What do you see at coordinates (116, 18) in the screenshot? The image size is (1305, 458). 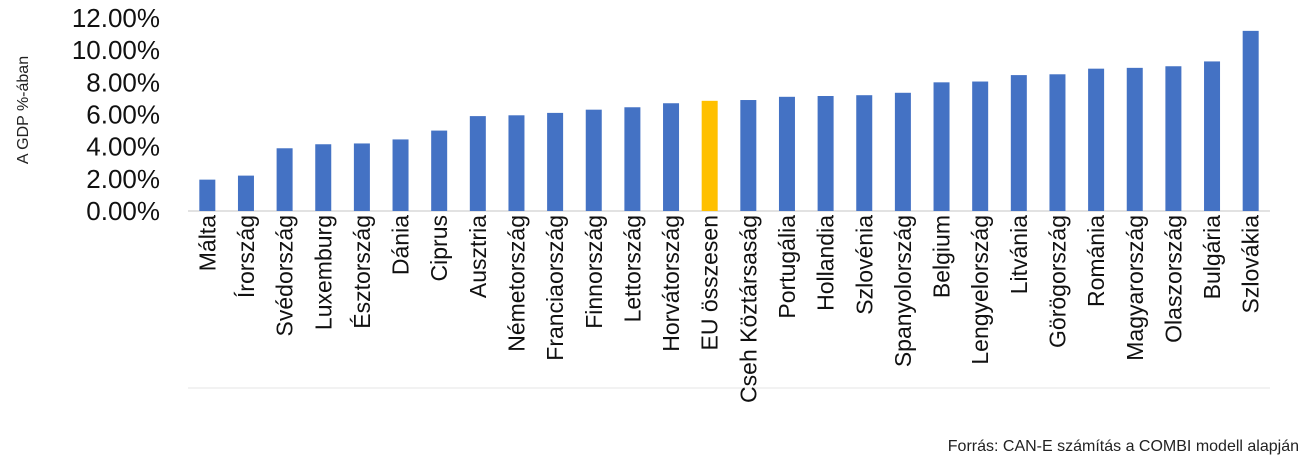 I see `y-tick-label: 12.00%` at bounding box center [116, 18].